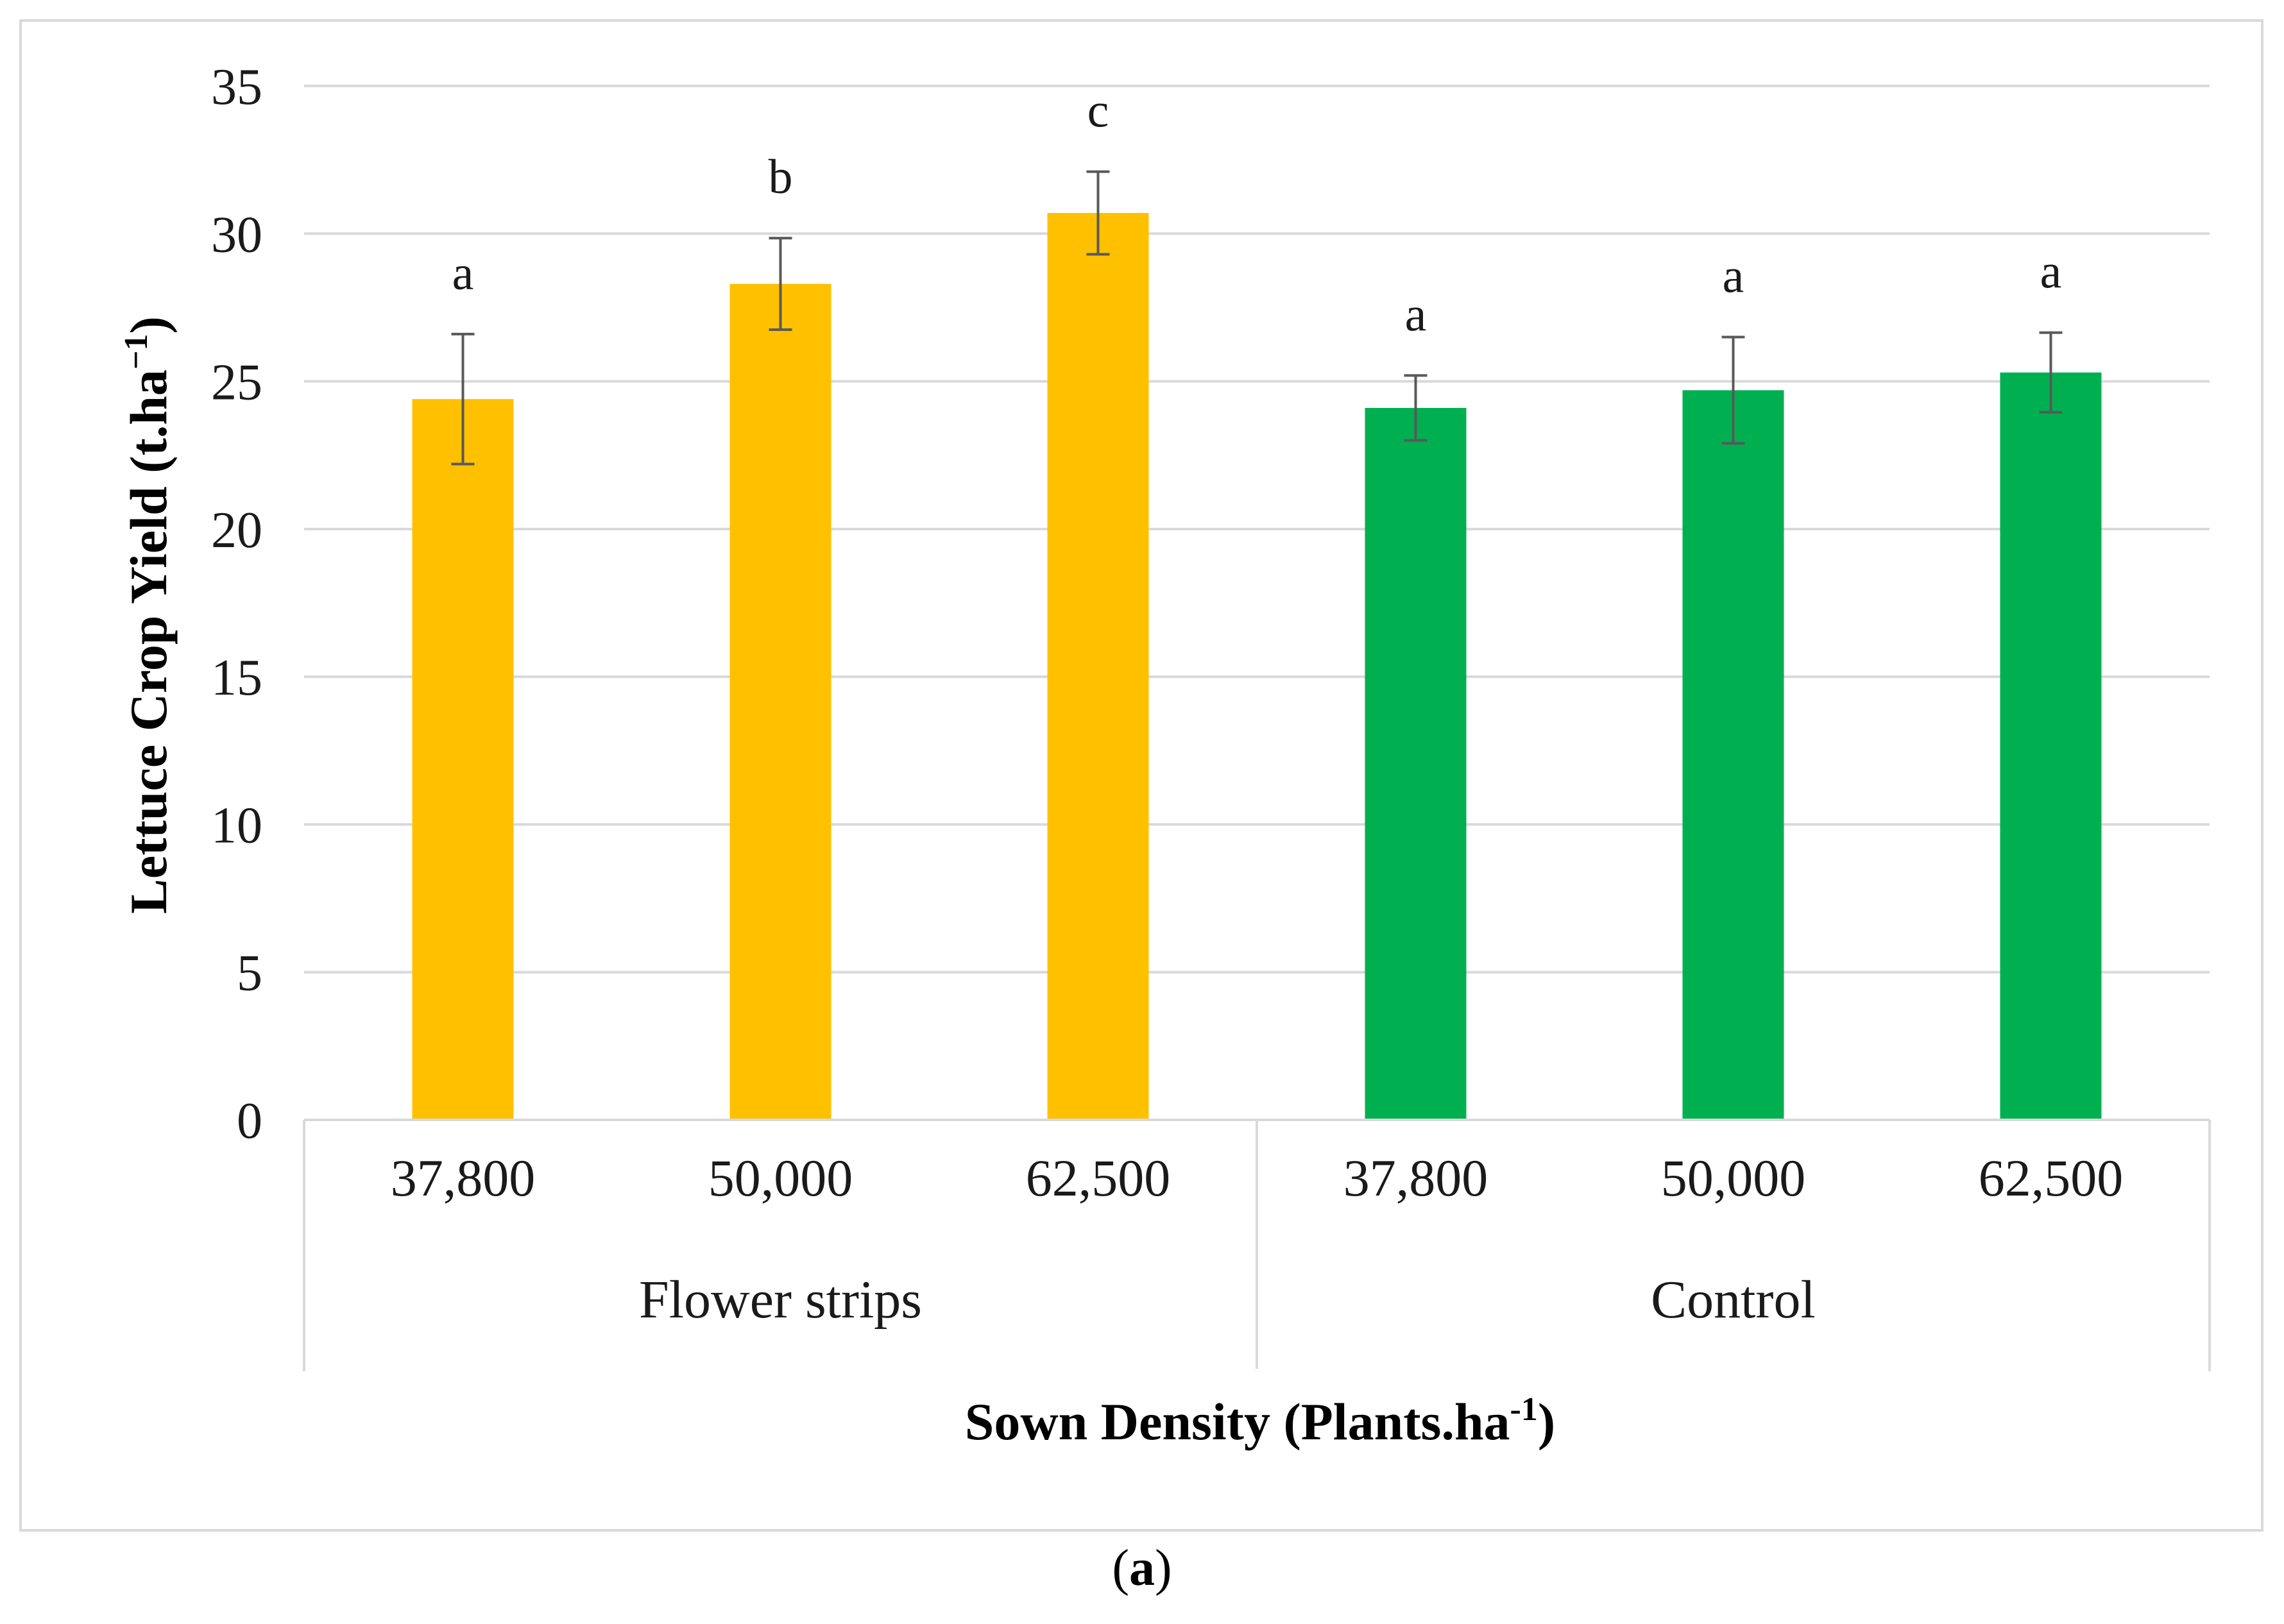 Image resolution: width=2284 pixels, height=1624 pixels. What do you see at coordinates (1260, 1421) in the screenshot?
I see `x-axis-title: Sown Density (Plants.ha-1)` at bounding box center [1260, 1421].